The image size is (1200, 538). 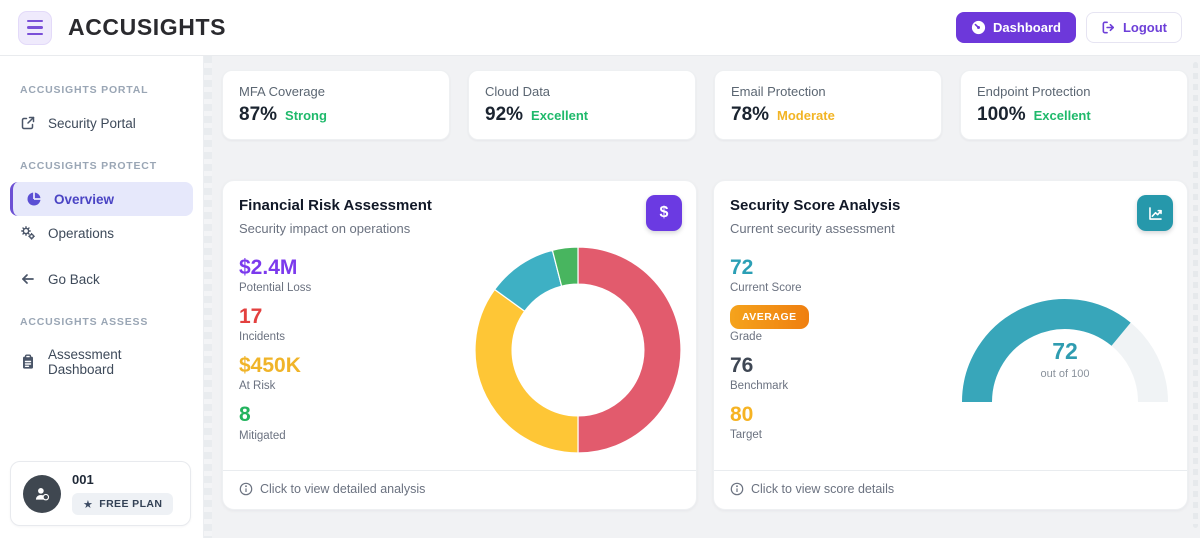 What do you see at coordinates (88, 504) in the screenshot?
I see `star-icon: ★` at bounding box center [88, 504].